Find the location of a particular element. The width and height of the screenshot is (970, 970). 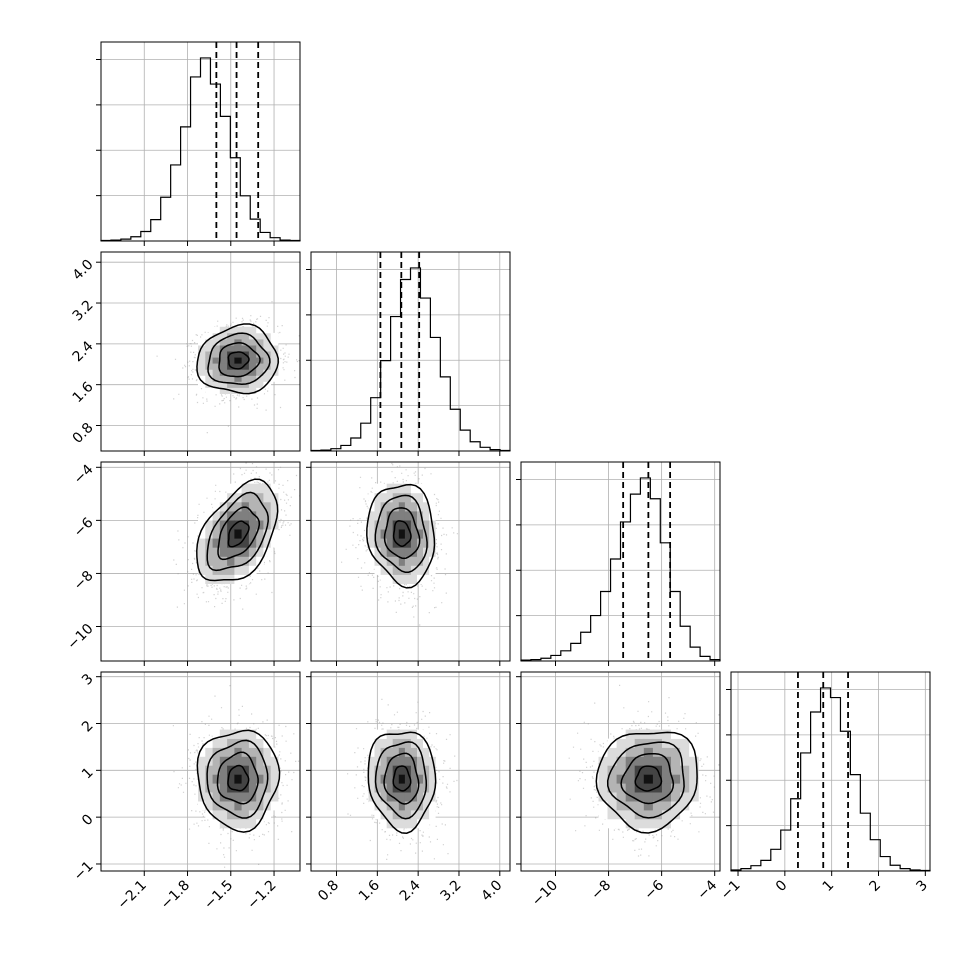

x-tick-label-1-1: 1.6 is located at coordinates (369, 890).